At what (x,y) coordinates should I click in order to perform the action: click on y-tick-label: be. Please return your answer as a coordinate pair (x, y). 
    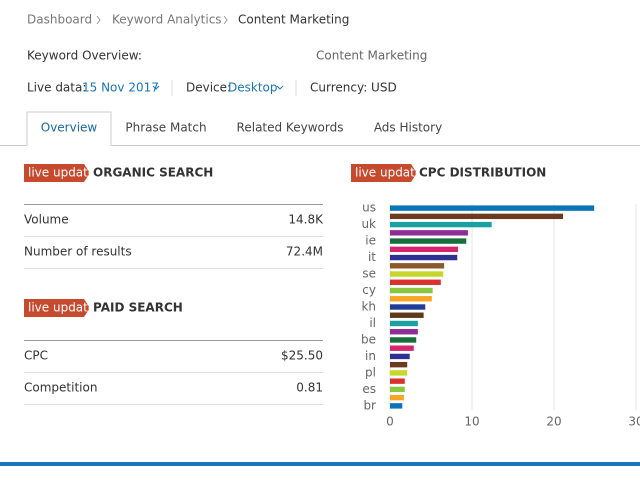
    Looking at the image, I should click on (368, 339).